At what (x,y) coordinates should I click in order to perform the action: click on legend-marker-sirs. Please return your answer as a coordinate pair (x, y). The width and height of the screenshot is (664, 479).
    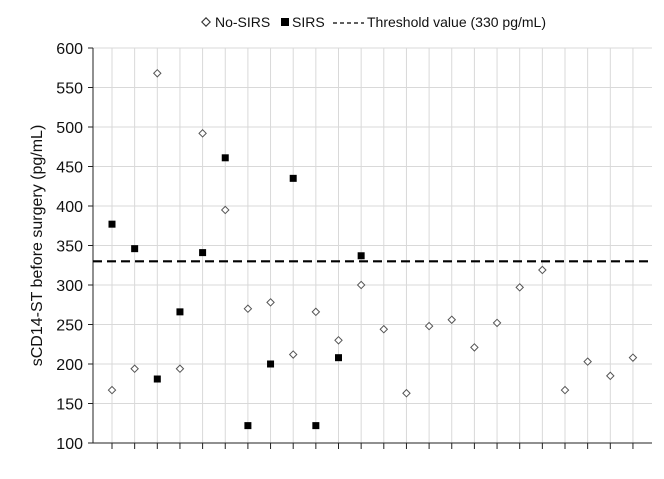
    Looking at the image, I should click on (285, 22).